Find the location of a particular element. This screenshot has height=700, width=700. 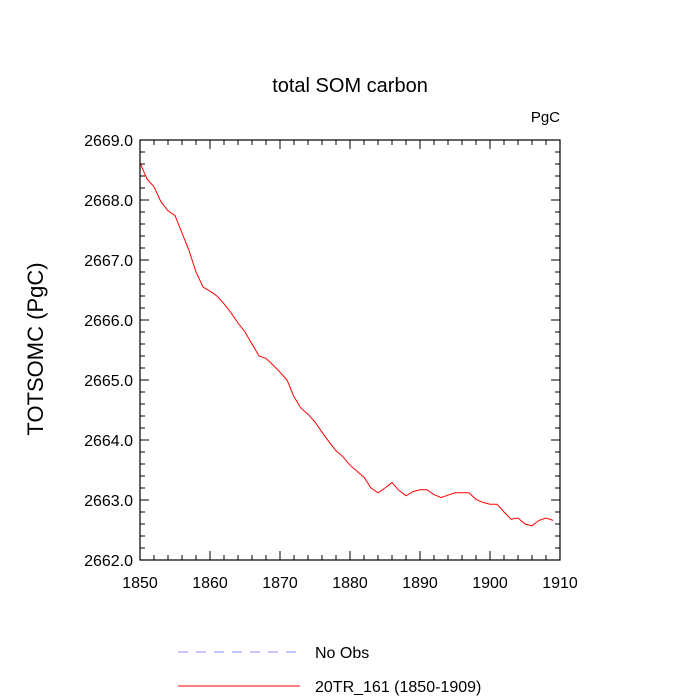

y-tick-label: 2669.0 is located at coordinates (108, 141).